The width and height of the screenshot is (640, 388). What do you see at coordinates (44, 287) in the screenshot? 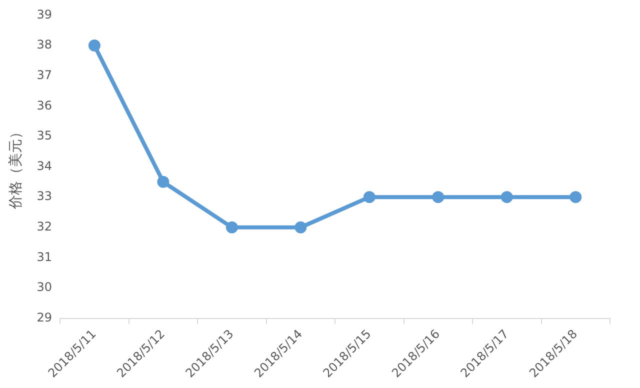
I see `y-tick-label: 30` at bounding box center [44, 287].